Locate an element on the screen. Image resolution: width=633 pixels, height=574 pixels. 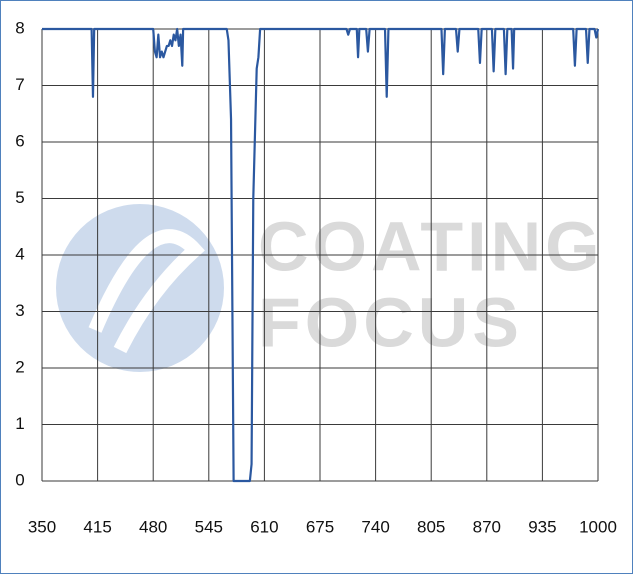
y-tick-label: 0 is located at coordinates (19, 479).